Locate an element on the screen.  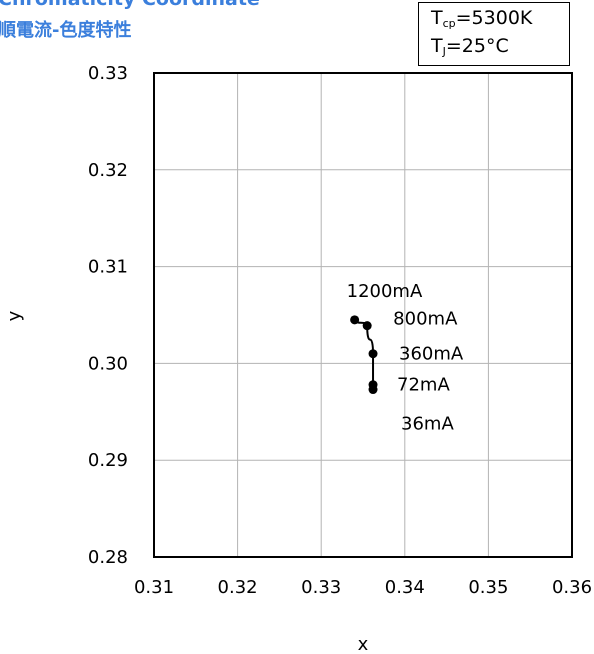
condition-tj-value: =25°C is located at coordinates (477, 46).